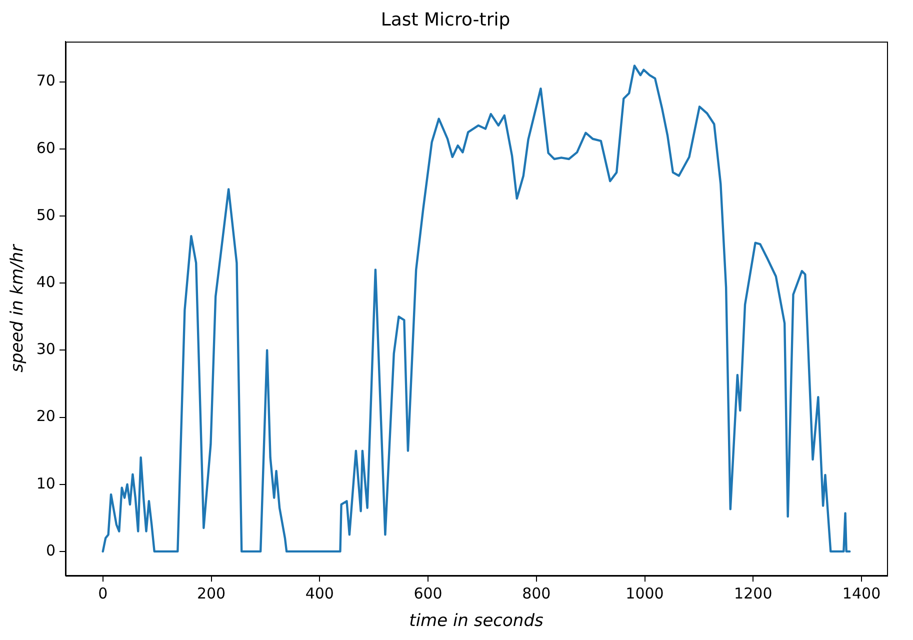 The image size is (913, 640). Describe the element at coordinates (18, 308) in the screenshot. I see `y-axis-title: speed in km/hr` at that location.